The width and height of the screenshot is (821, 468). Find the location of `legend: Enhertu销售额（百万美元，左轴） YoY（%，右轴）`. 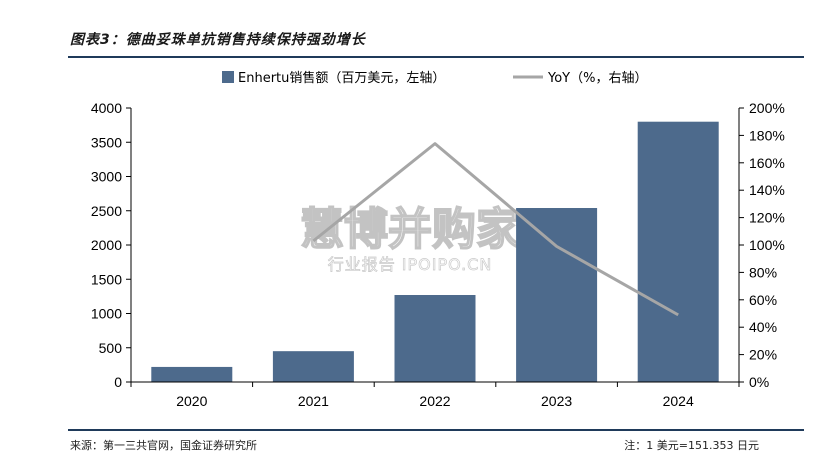

legend: Enhertu销售额（百万美元，左轴） YoY（%，右轴） is located at coordinates (434, 78).